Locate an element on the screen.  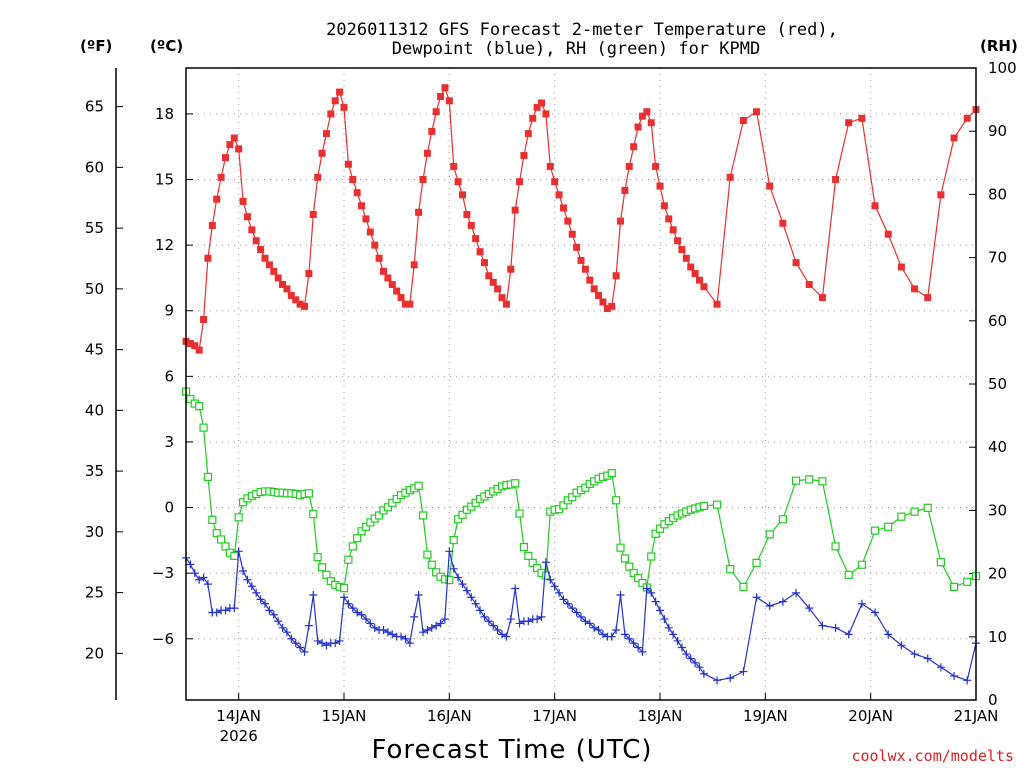
fahrenheit-tick-label: 20 is located at coordinates (94, 653).